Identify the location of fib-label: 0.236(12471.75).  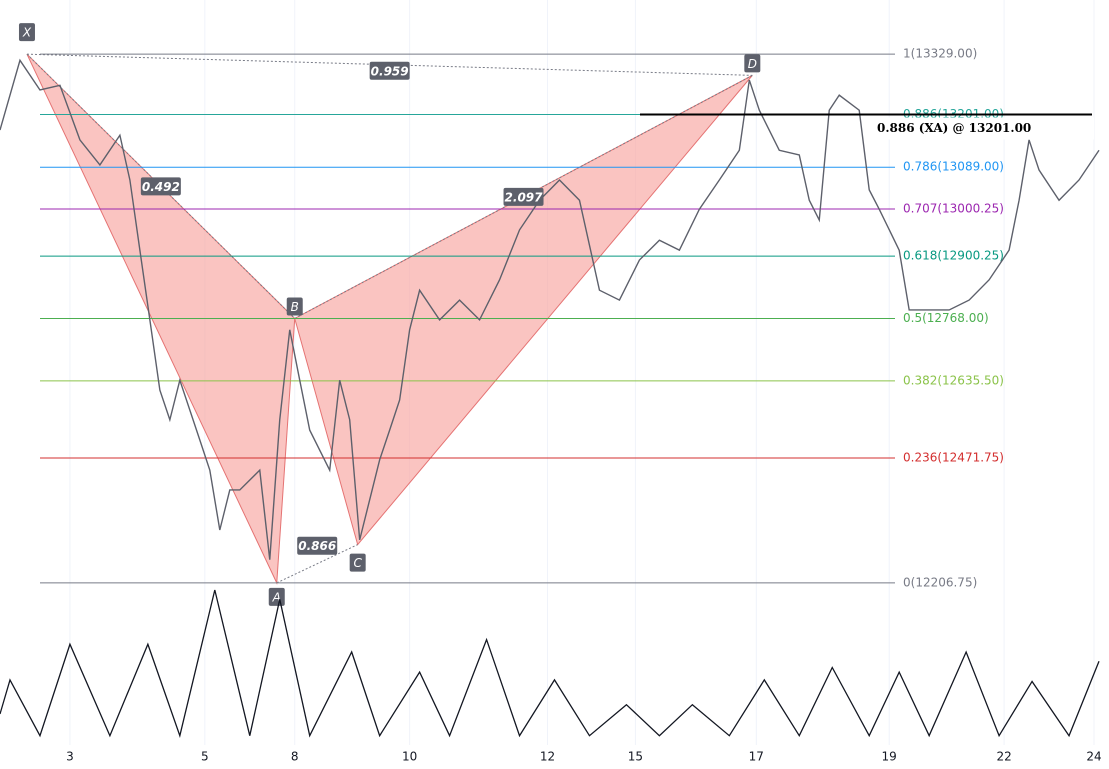
(953, 458).